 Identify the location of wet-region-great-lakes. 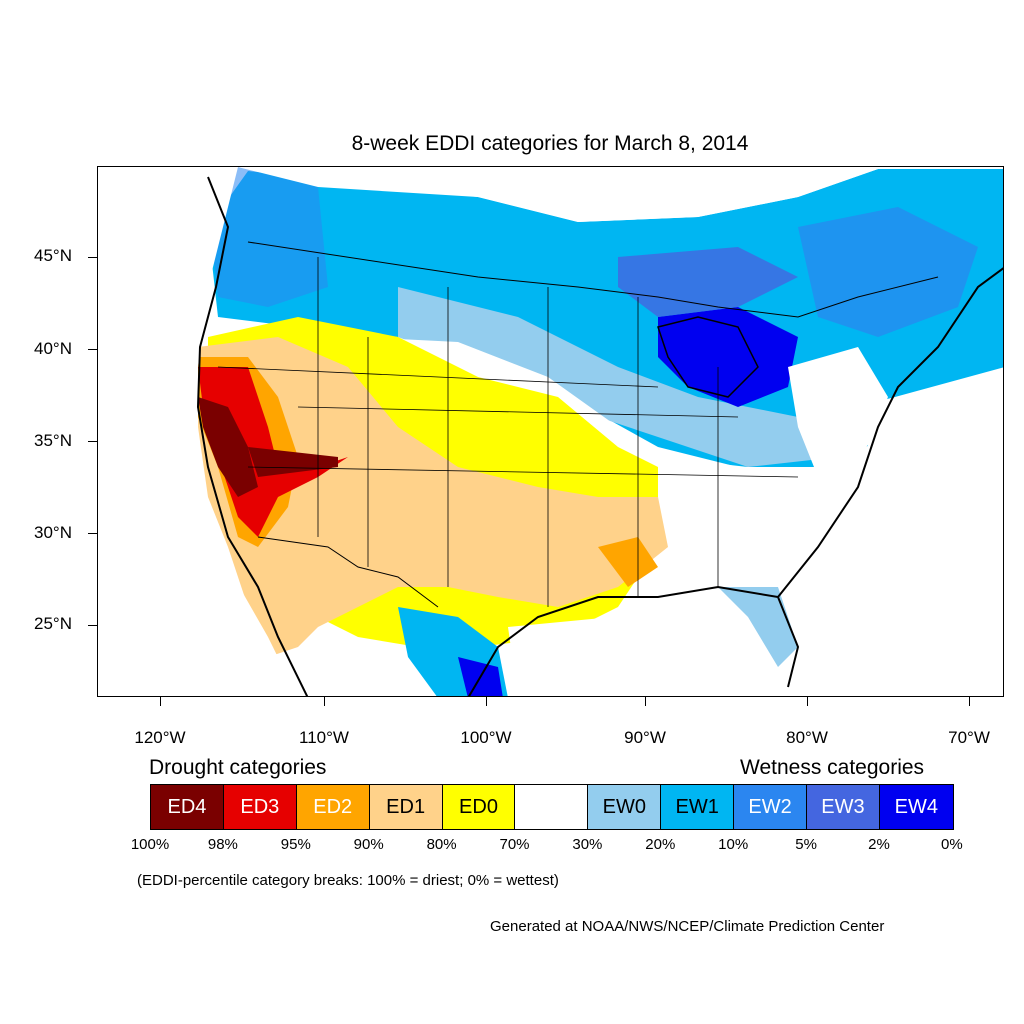
(728, 357).